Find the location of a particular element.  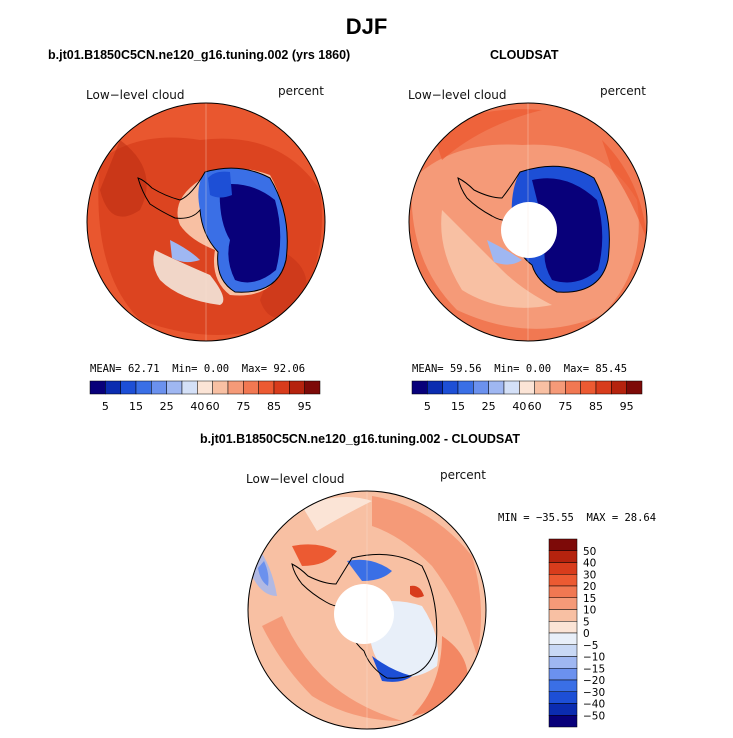

panel-2-variable: Low−level cloud is located at coordinates (457, 95).